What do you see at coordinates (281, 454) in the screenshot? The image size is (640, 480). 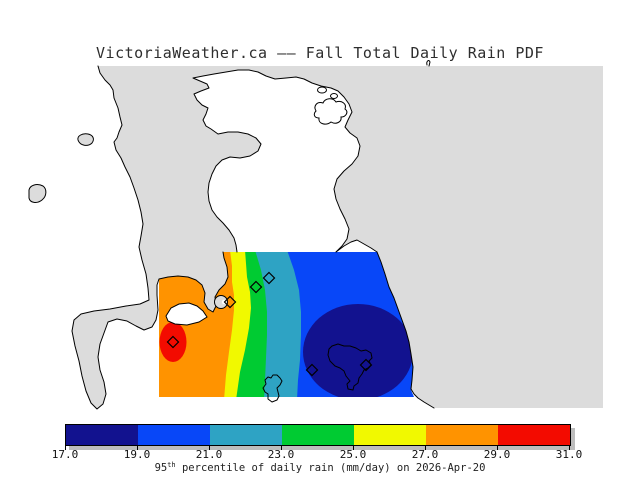 I see `tick-label: 23.0` at bounding box center [281, 454].